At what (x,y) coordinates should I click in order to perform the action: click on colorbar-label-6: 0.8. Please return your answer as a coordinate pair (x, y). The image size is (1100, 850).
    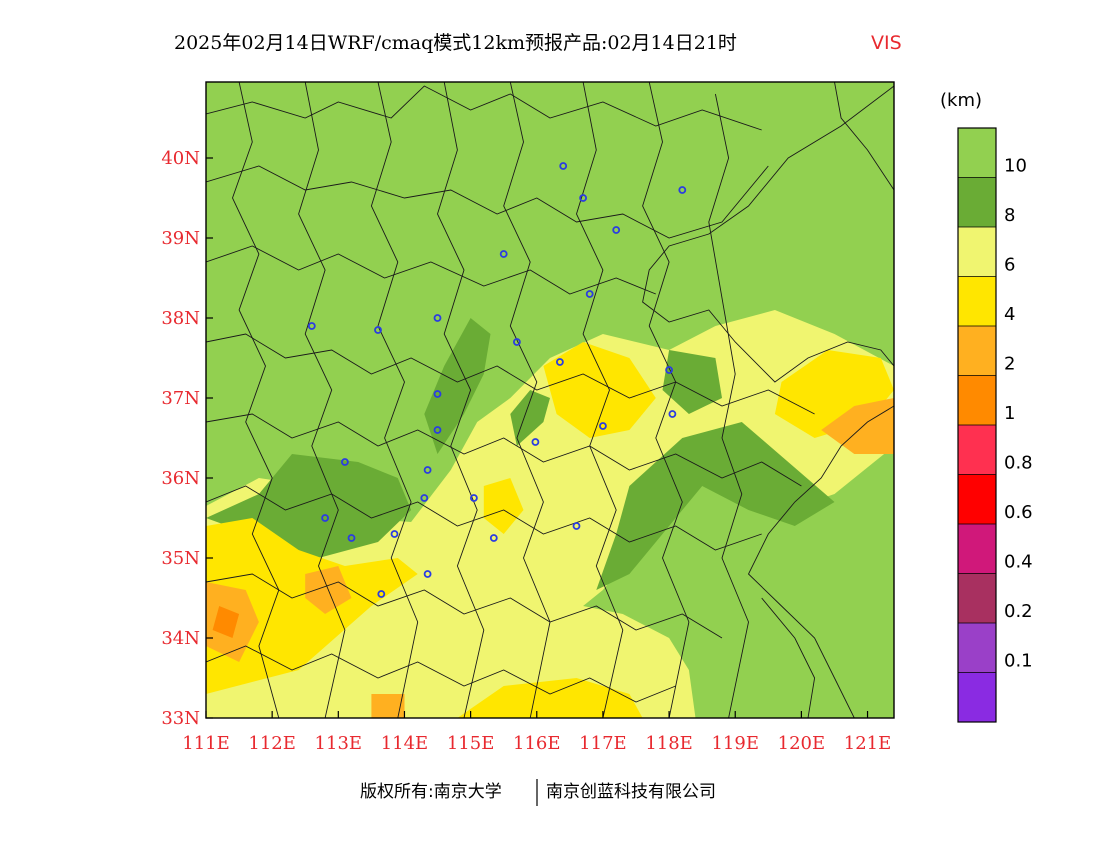
    Looking at the image, I should click on (1018, 463).